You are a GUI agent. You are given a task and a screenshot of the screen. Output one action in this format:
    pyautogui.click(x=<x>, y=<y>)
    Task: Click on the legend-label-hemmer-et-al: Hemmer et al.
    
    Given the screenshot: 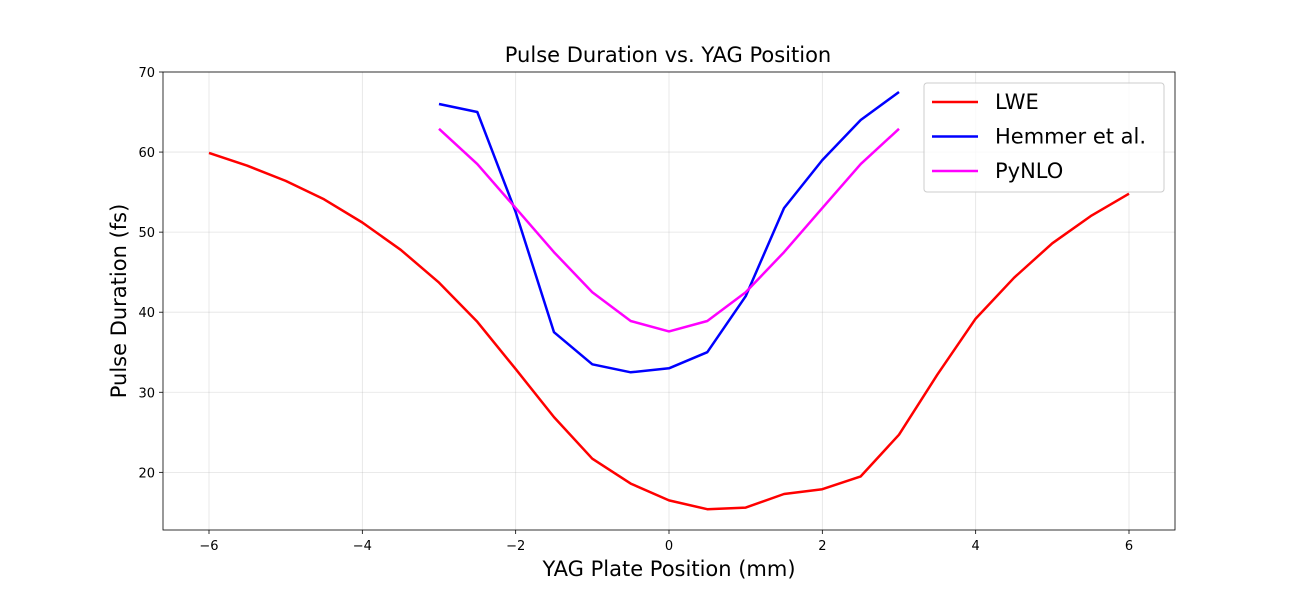 What is the action you would take?
    pyautogui.click(x=1070, y=137)
    